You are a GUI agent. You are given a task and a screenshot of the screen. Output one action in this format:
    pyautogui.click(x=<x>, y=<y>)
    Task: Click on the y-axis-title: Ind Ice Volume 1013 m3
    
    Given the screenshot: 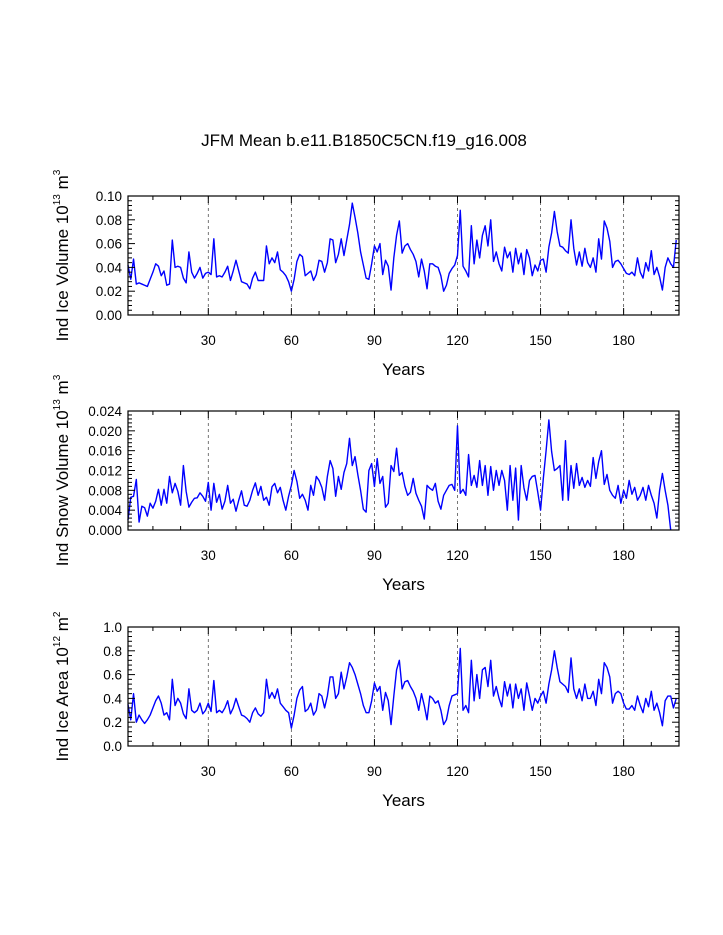 What is the action you would take?
    pyautogui.click(x=62, y=255)
    